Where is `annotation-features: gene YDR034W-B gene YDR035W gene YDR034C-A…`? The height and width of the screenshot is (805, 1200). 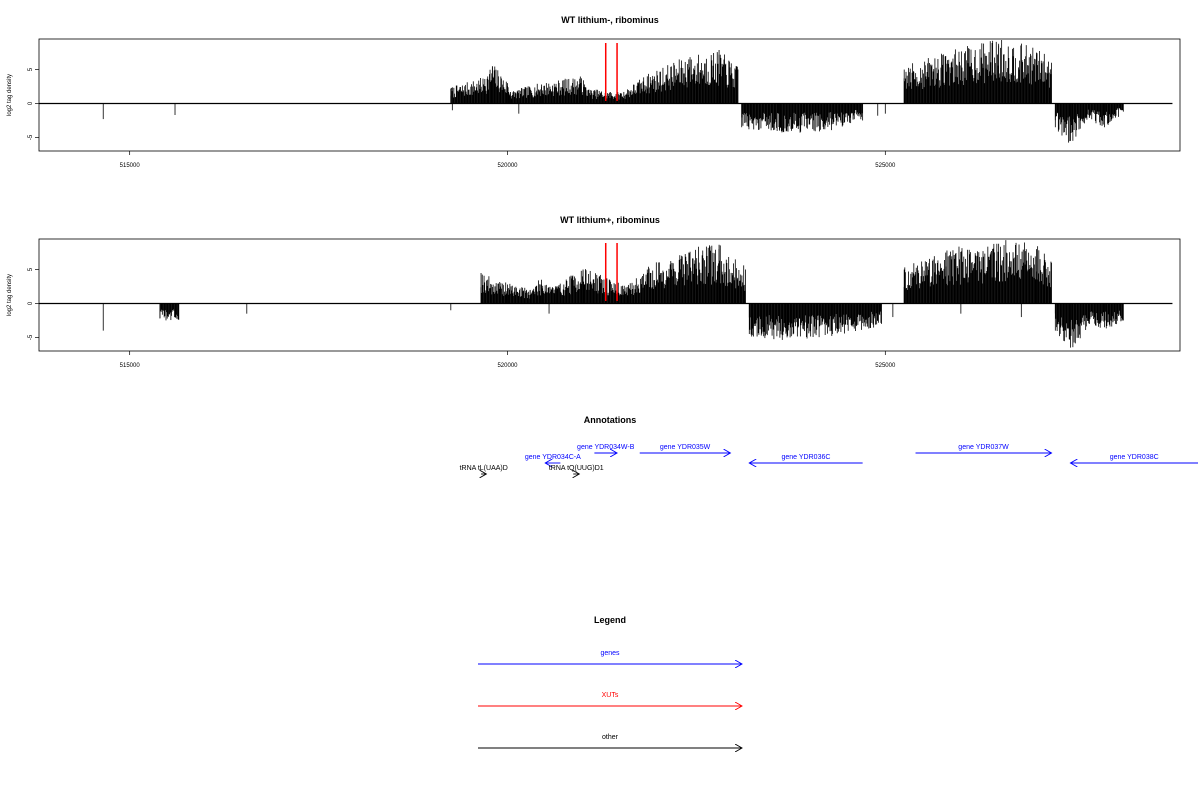 annotation-features: gene YDR034W-B gene YDR035W gene YDR034C-A… is located at coordinates (829, 459).